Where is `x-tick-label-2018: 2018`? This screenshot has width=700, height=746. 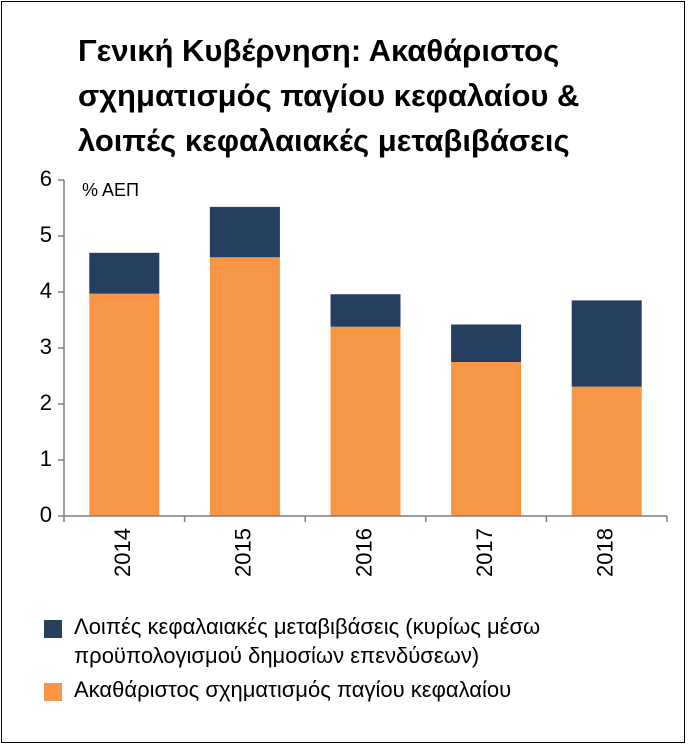
x-tick-label-2018: 2018 is located at coordinates (605, 552).